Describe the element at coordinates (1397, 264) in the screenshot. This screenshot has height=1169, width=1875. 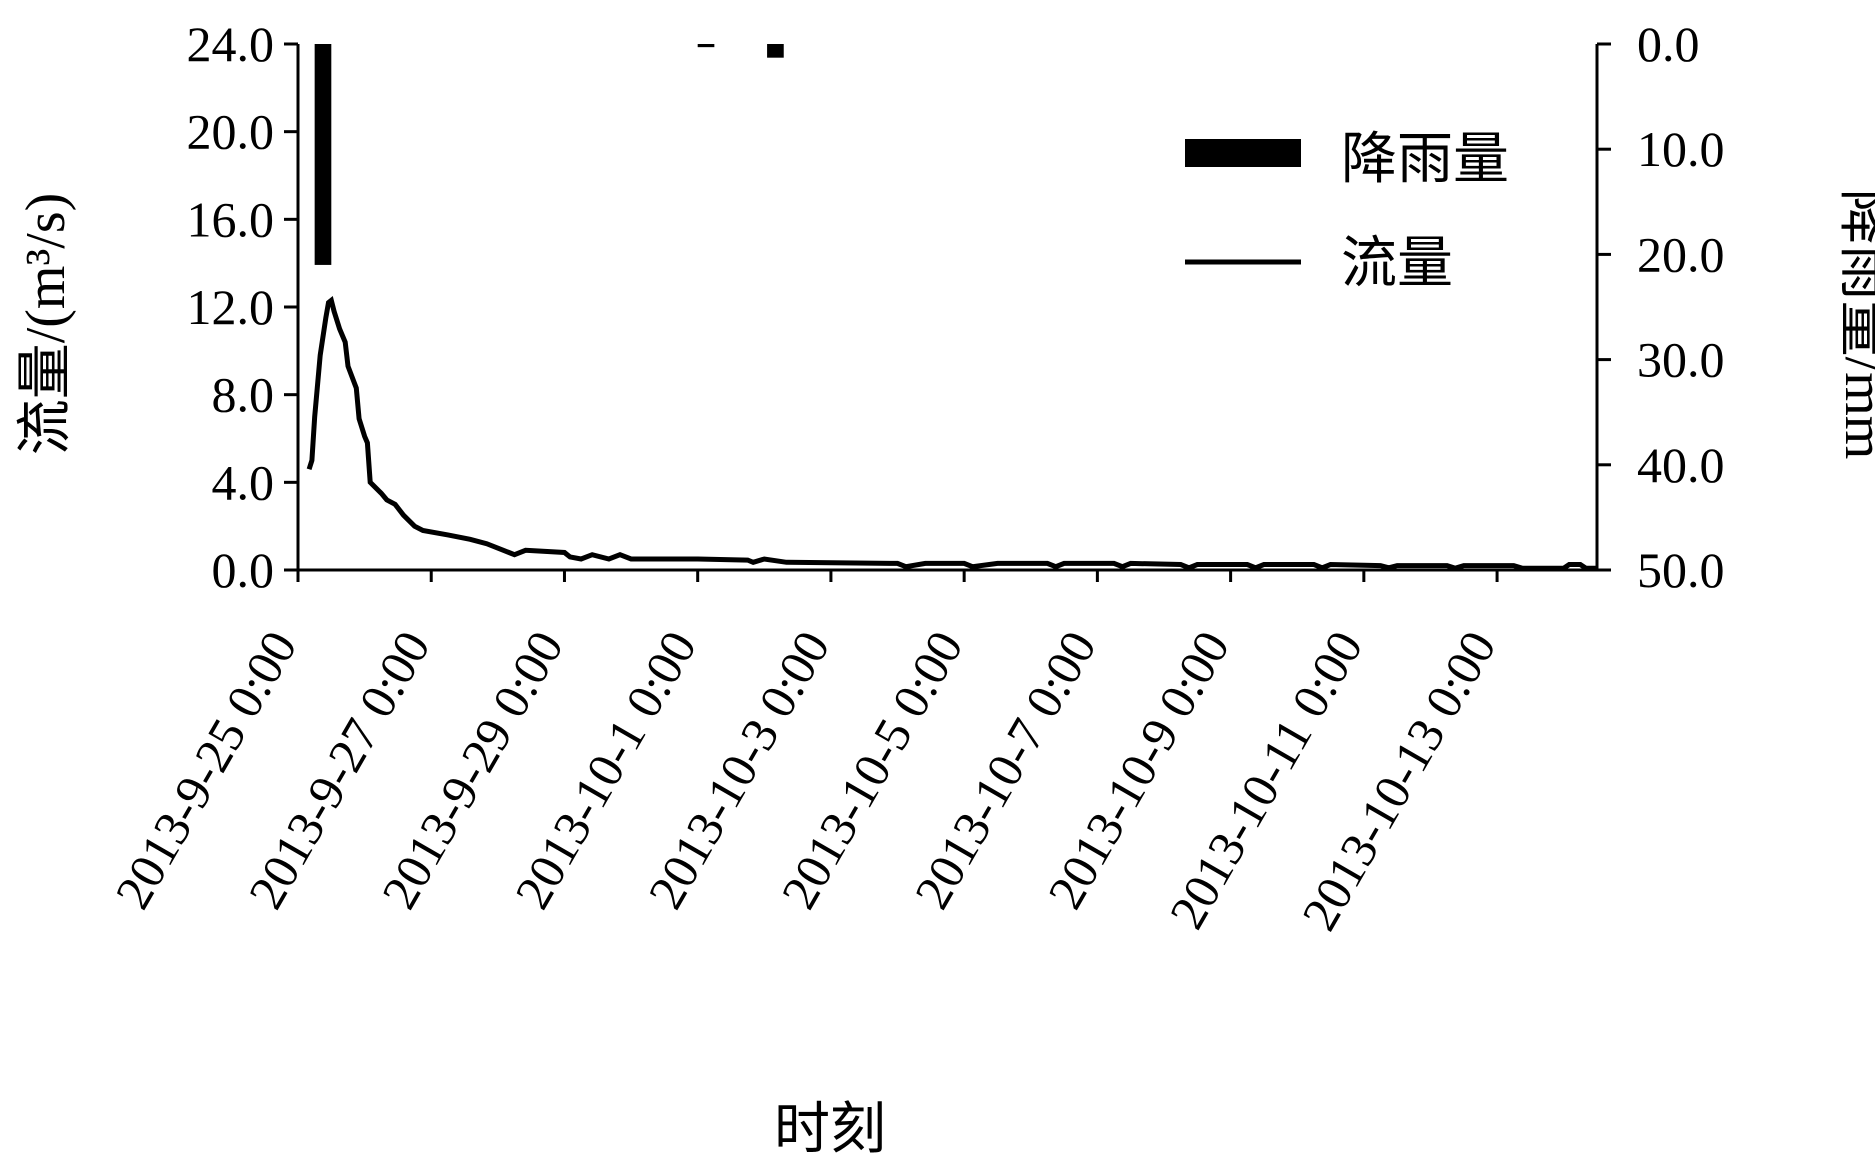
I see `legend-label-flow: 流量` at that location.